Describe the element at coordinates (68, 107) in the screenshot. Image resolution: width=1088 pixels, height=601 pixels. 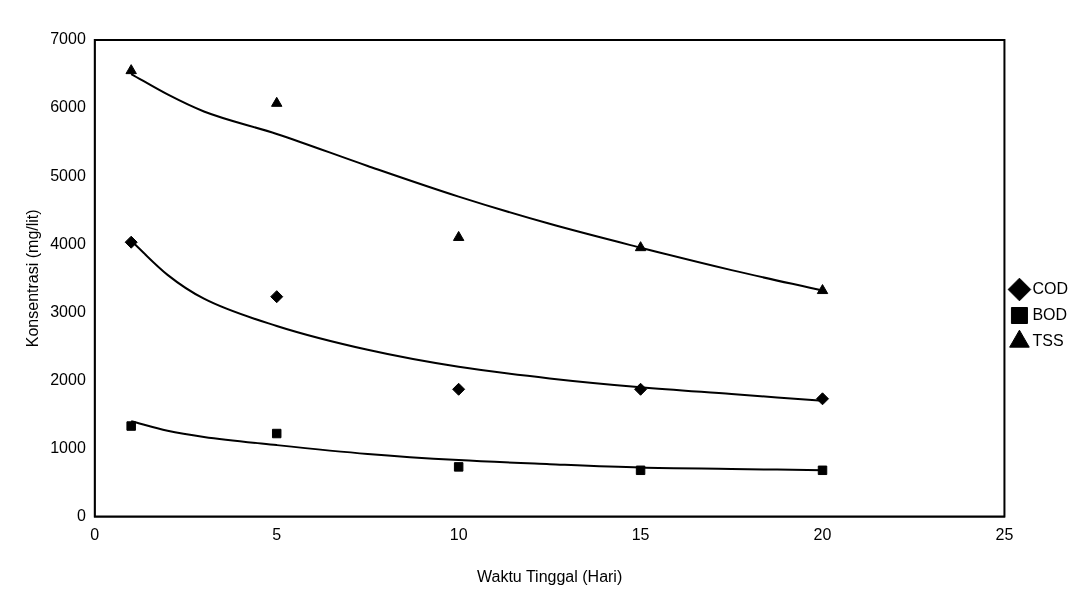
I see `y-tick-label: 6000` at that location.